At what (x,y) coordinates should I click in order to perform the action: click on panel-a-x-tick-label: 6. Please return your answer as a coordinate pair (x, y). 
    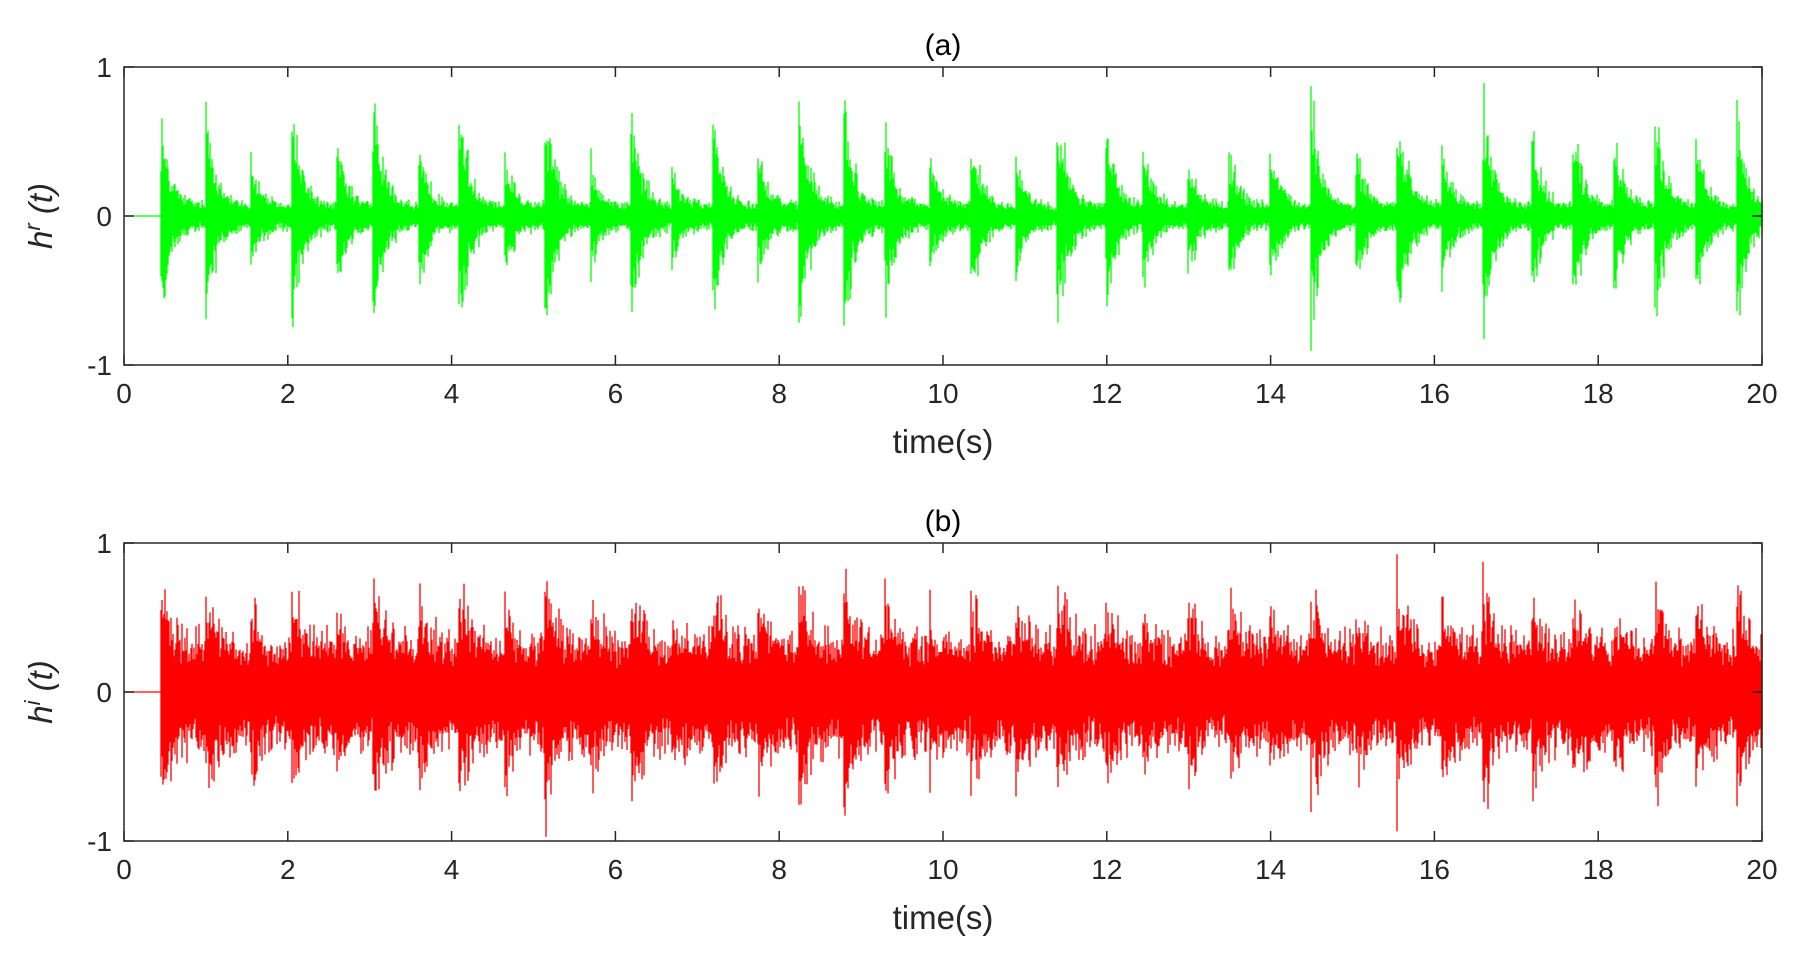
    Looking at the image, I should click on (616, 393).